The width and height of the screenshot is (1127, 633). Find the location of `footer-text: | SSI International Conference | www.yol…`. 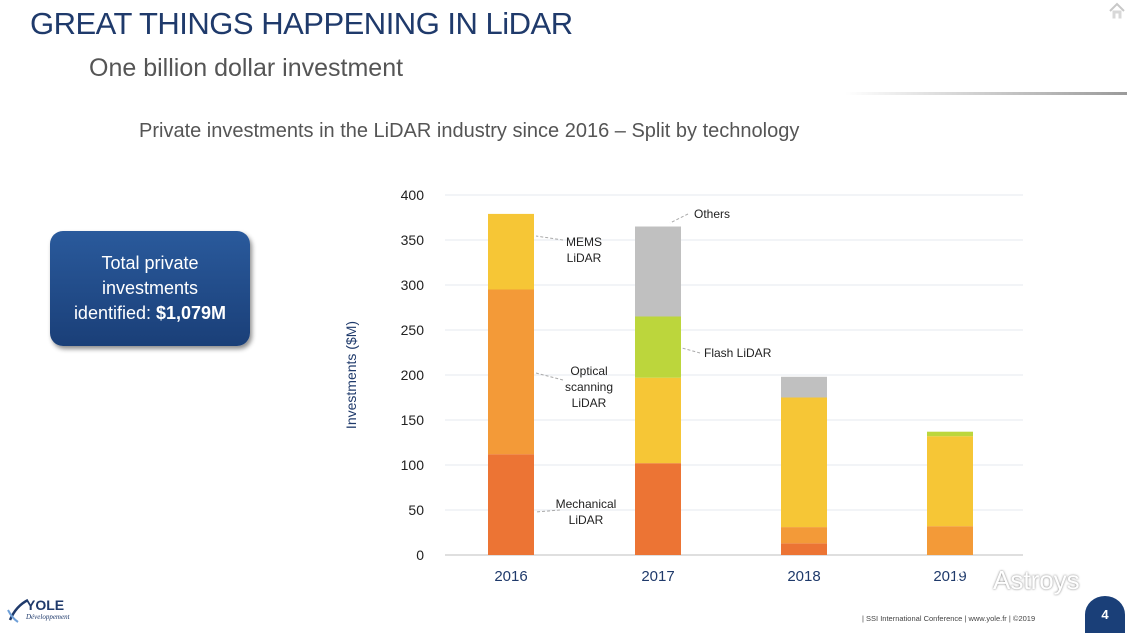

footer-text: | SSI International Conference | www.yol… is located at coordinates (949, 618).